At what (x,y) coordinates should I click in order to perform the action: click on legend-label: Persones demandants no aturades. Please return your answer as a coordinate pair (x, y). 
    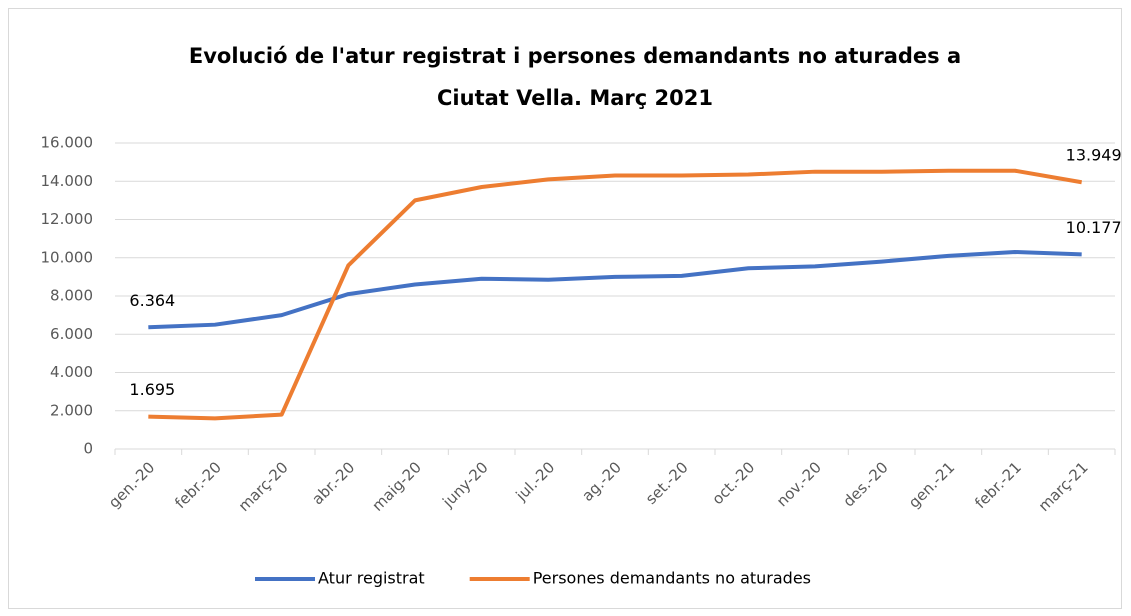
    Looking at the image, I should click on (672, 578).